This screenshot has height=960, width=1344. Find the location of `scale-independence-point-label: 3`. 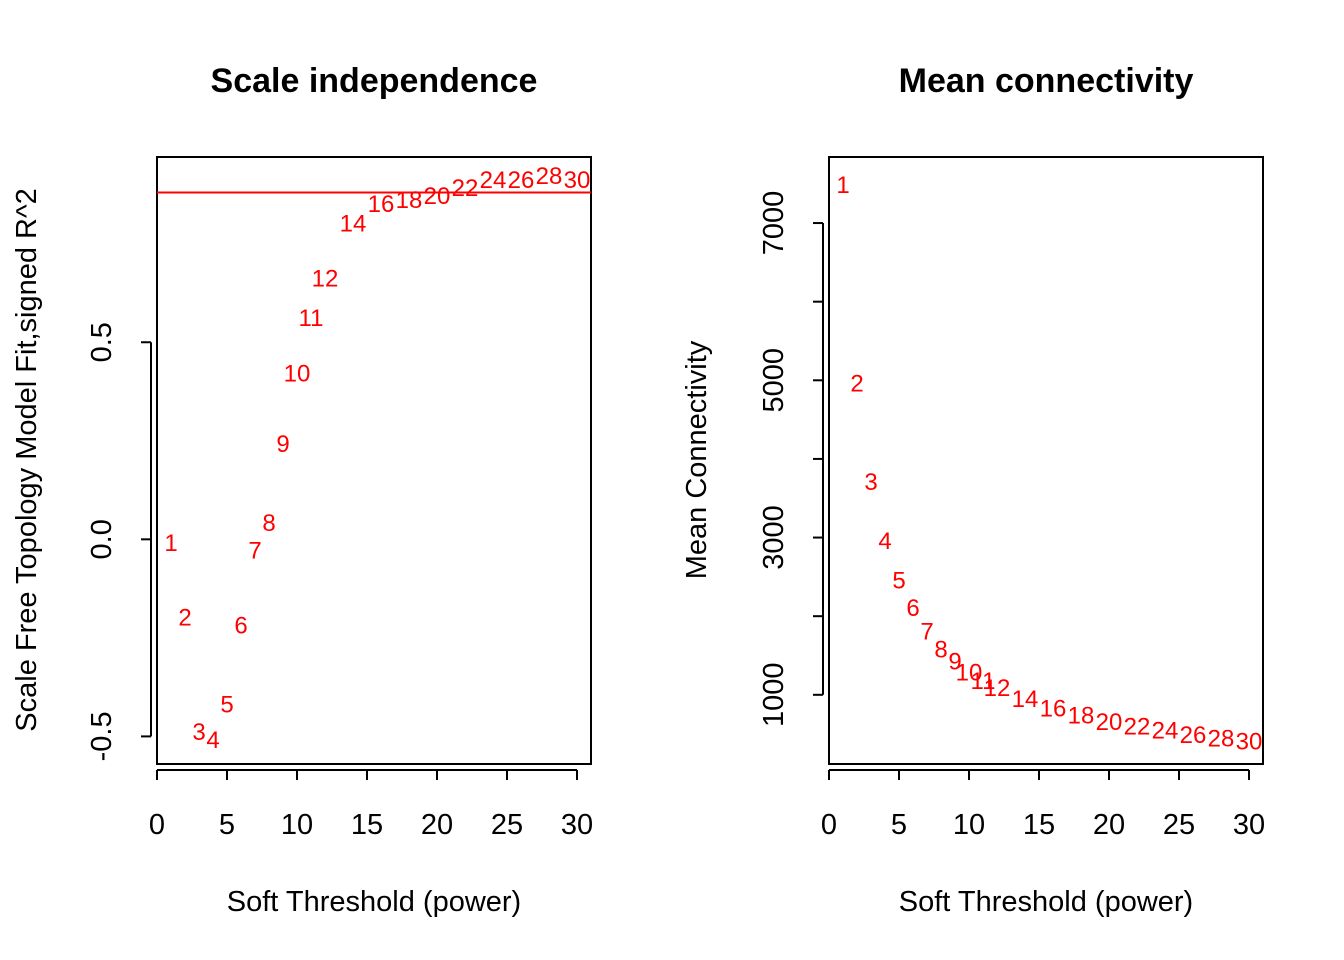

scale-independence-point-label: 3 is located at coordinates (198, 732).